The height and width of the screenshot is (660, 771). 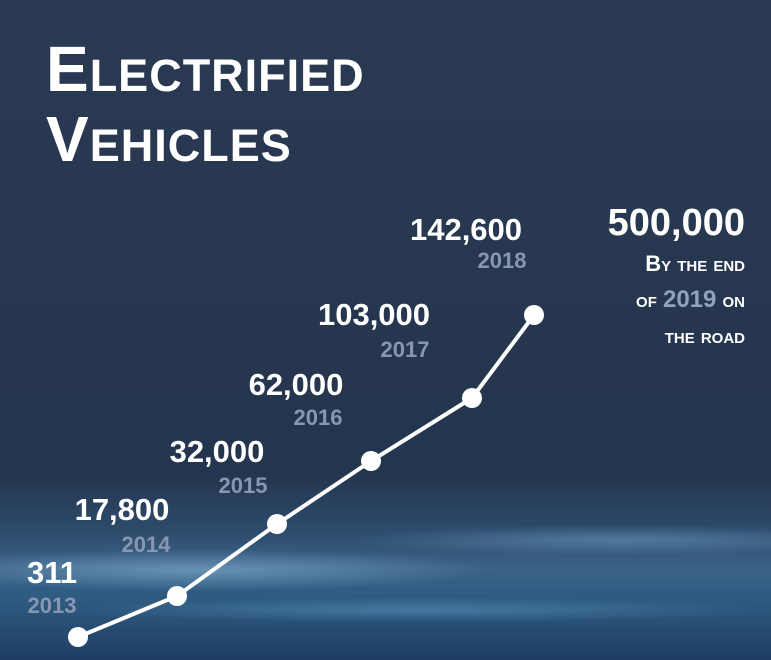 What do you see at coordinates (374, 314) in the screenshot?
I see `value-label-2017: 103,000` at bounding box center [374, 314].